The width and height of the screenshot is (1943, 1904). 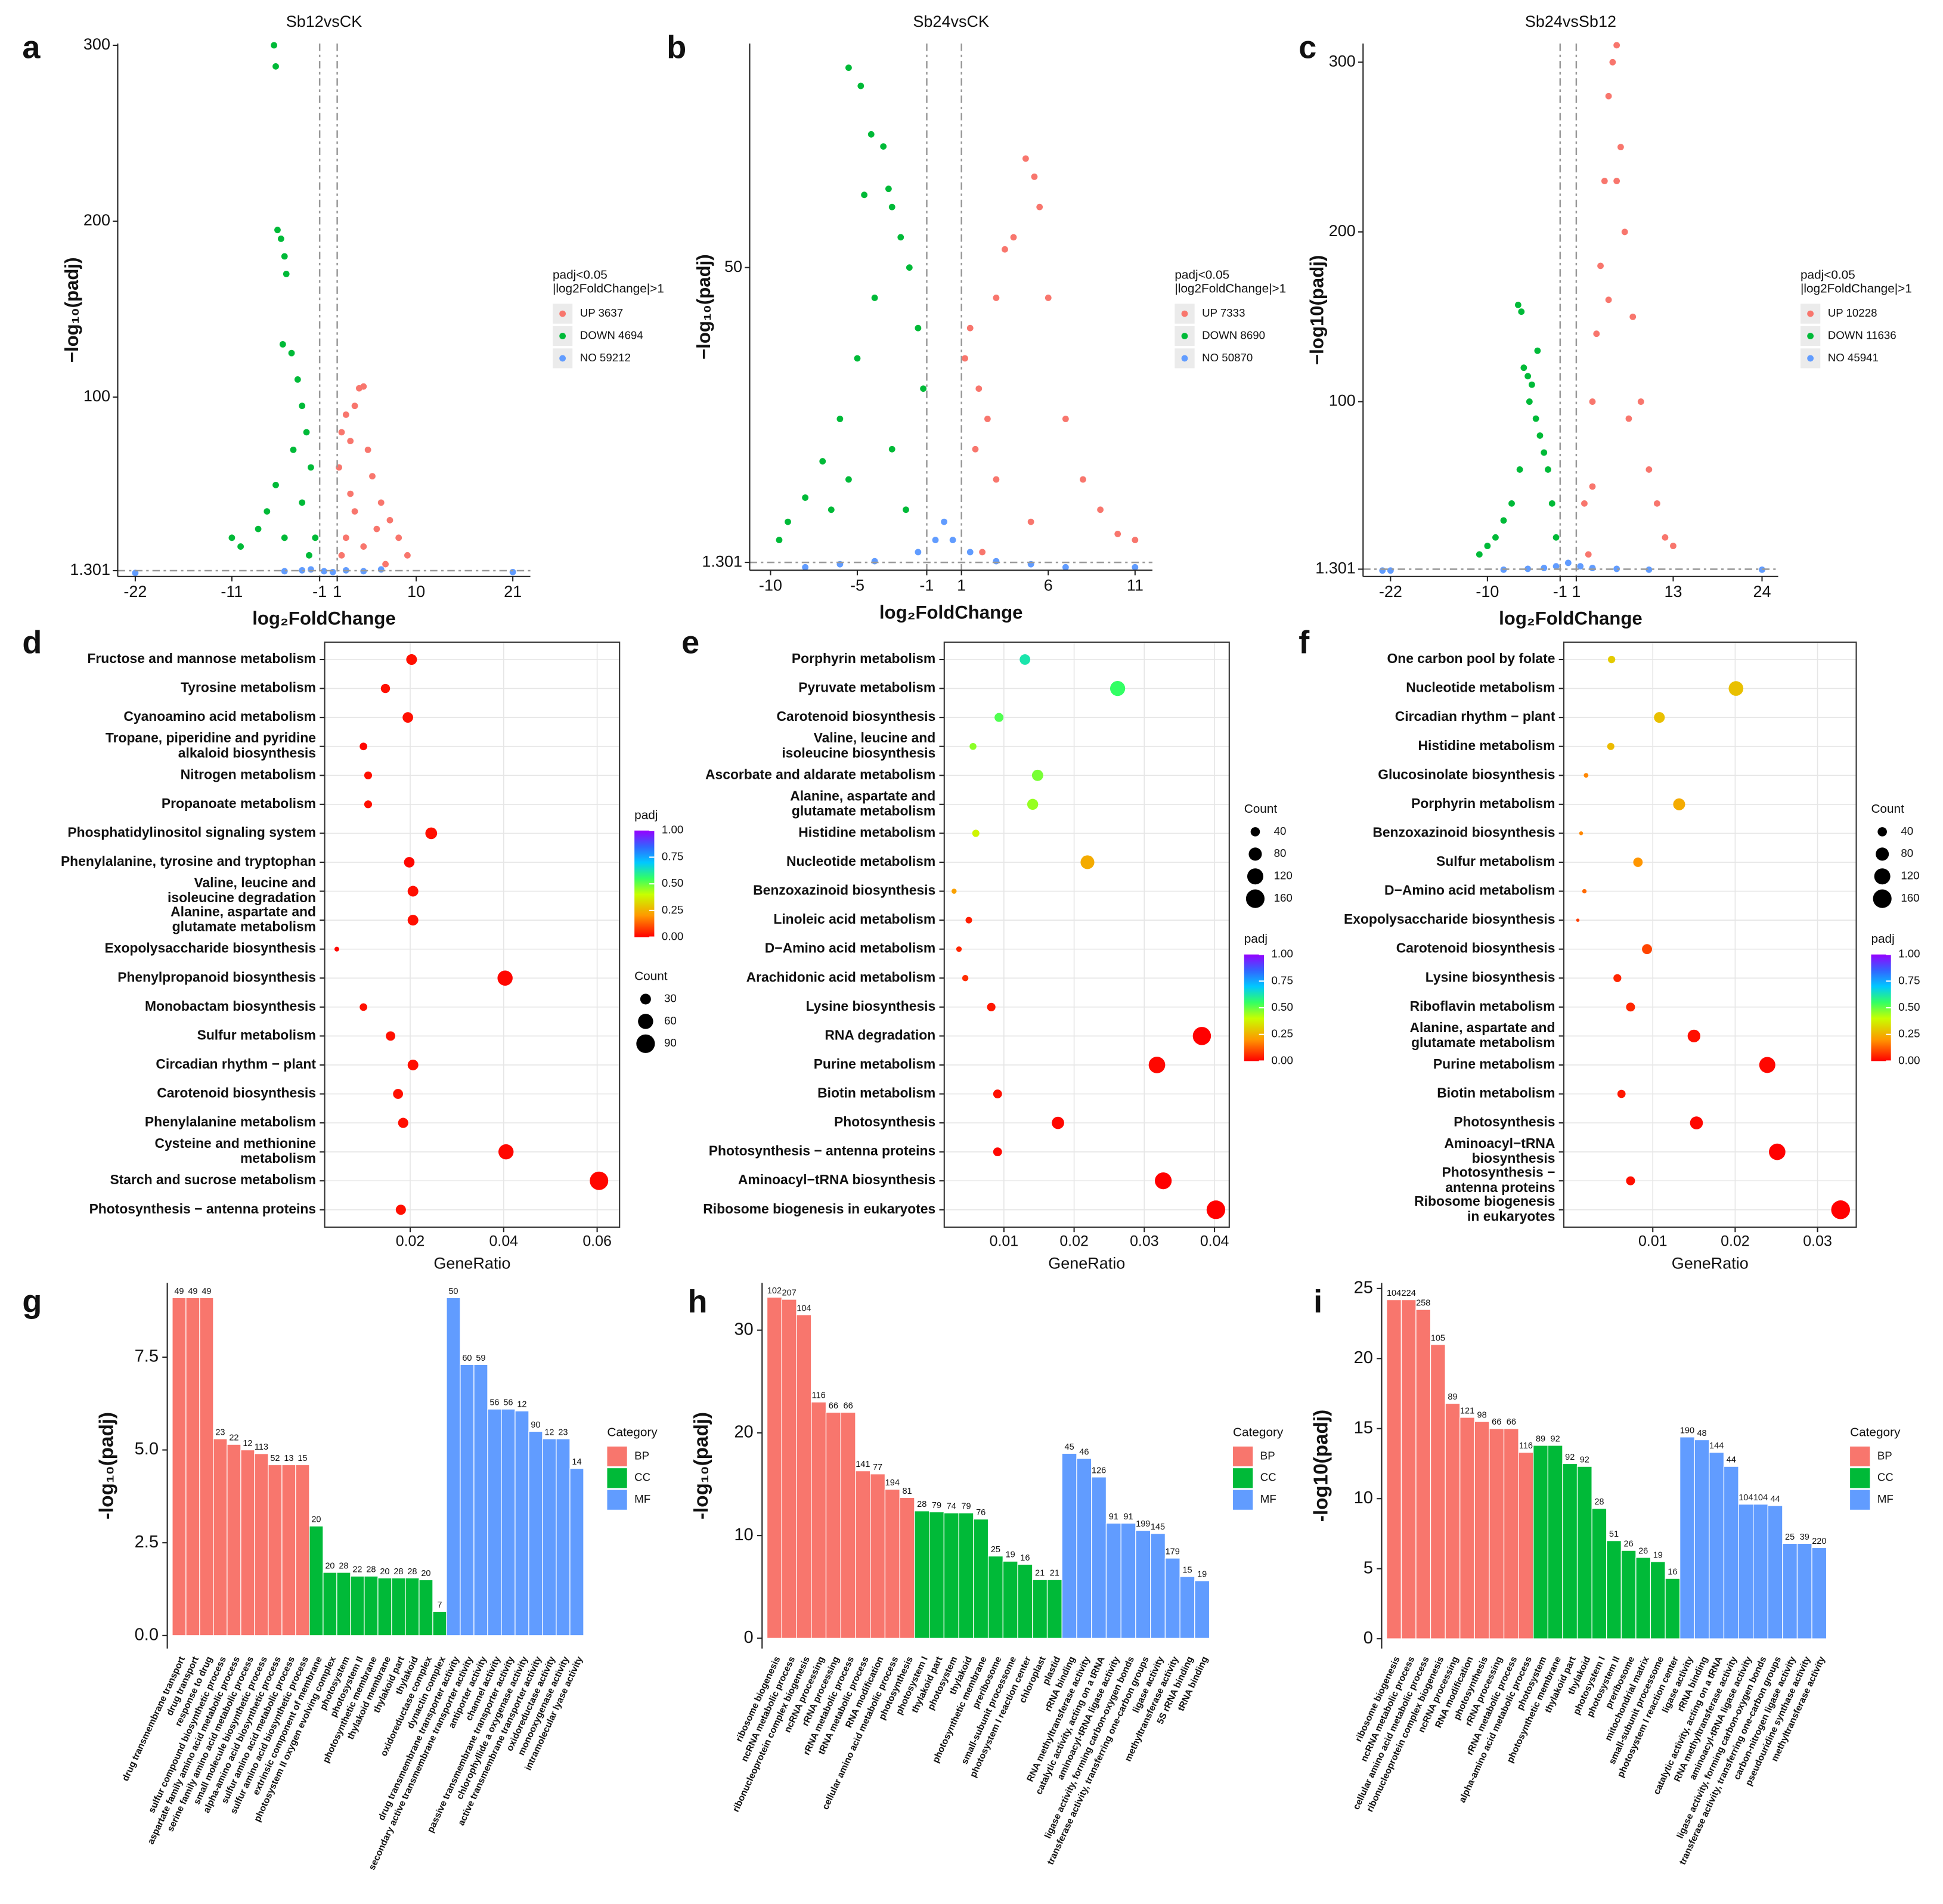 What do you see at coordinates (1762, 591) in the screenshot?
I see `x-tick-label: 24` at bounding box center [1762, 591].